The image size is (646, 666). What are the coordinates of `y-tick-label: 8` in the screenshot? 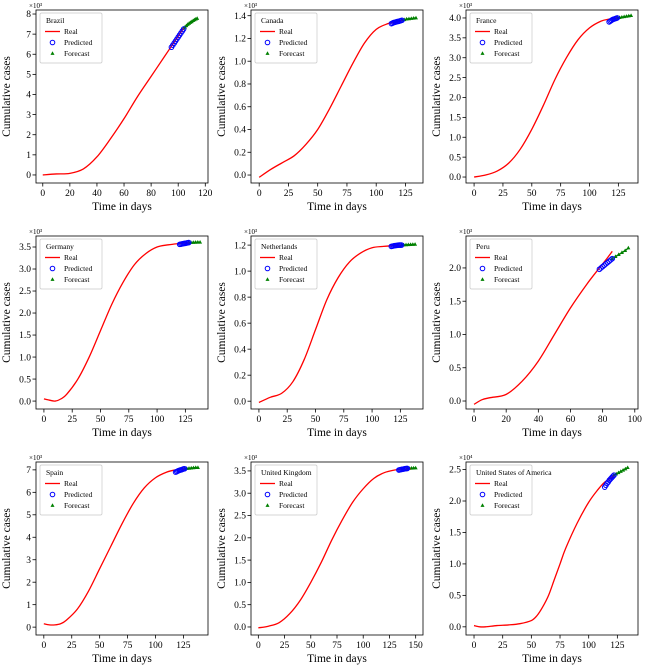 It's located at (28, 15).